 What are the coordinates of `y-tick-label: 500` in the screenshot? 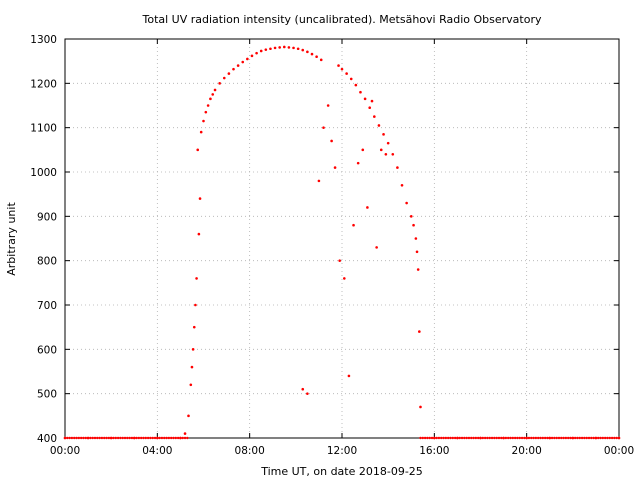 It's located at (47, 395).